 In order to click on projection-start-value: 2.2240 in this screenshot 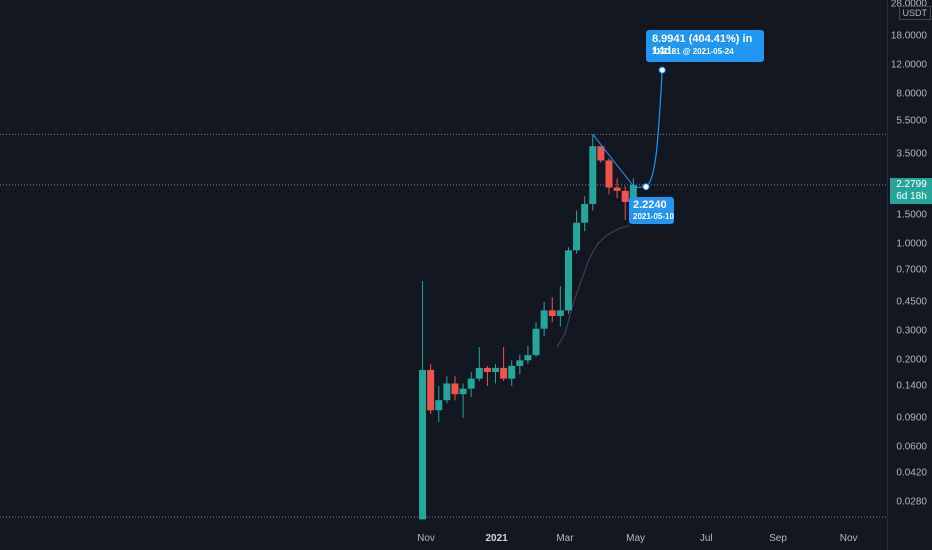, I will do `click(650, 205)`.